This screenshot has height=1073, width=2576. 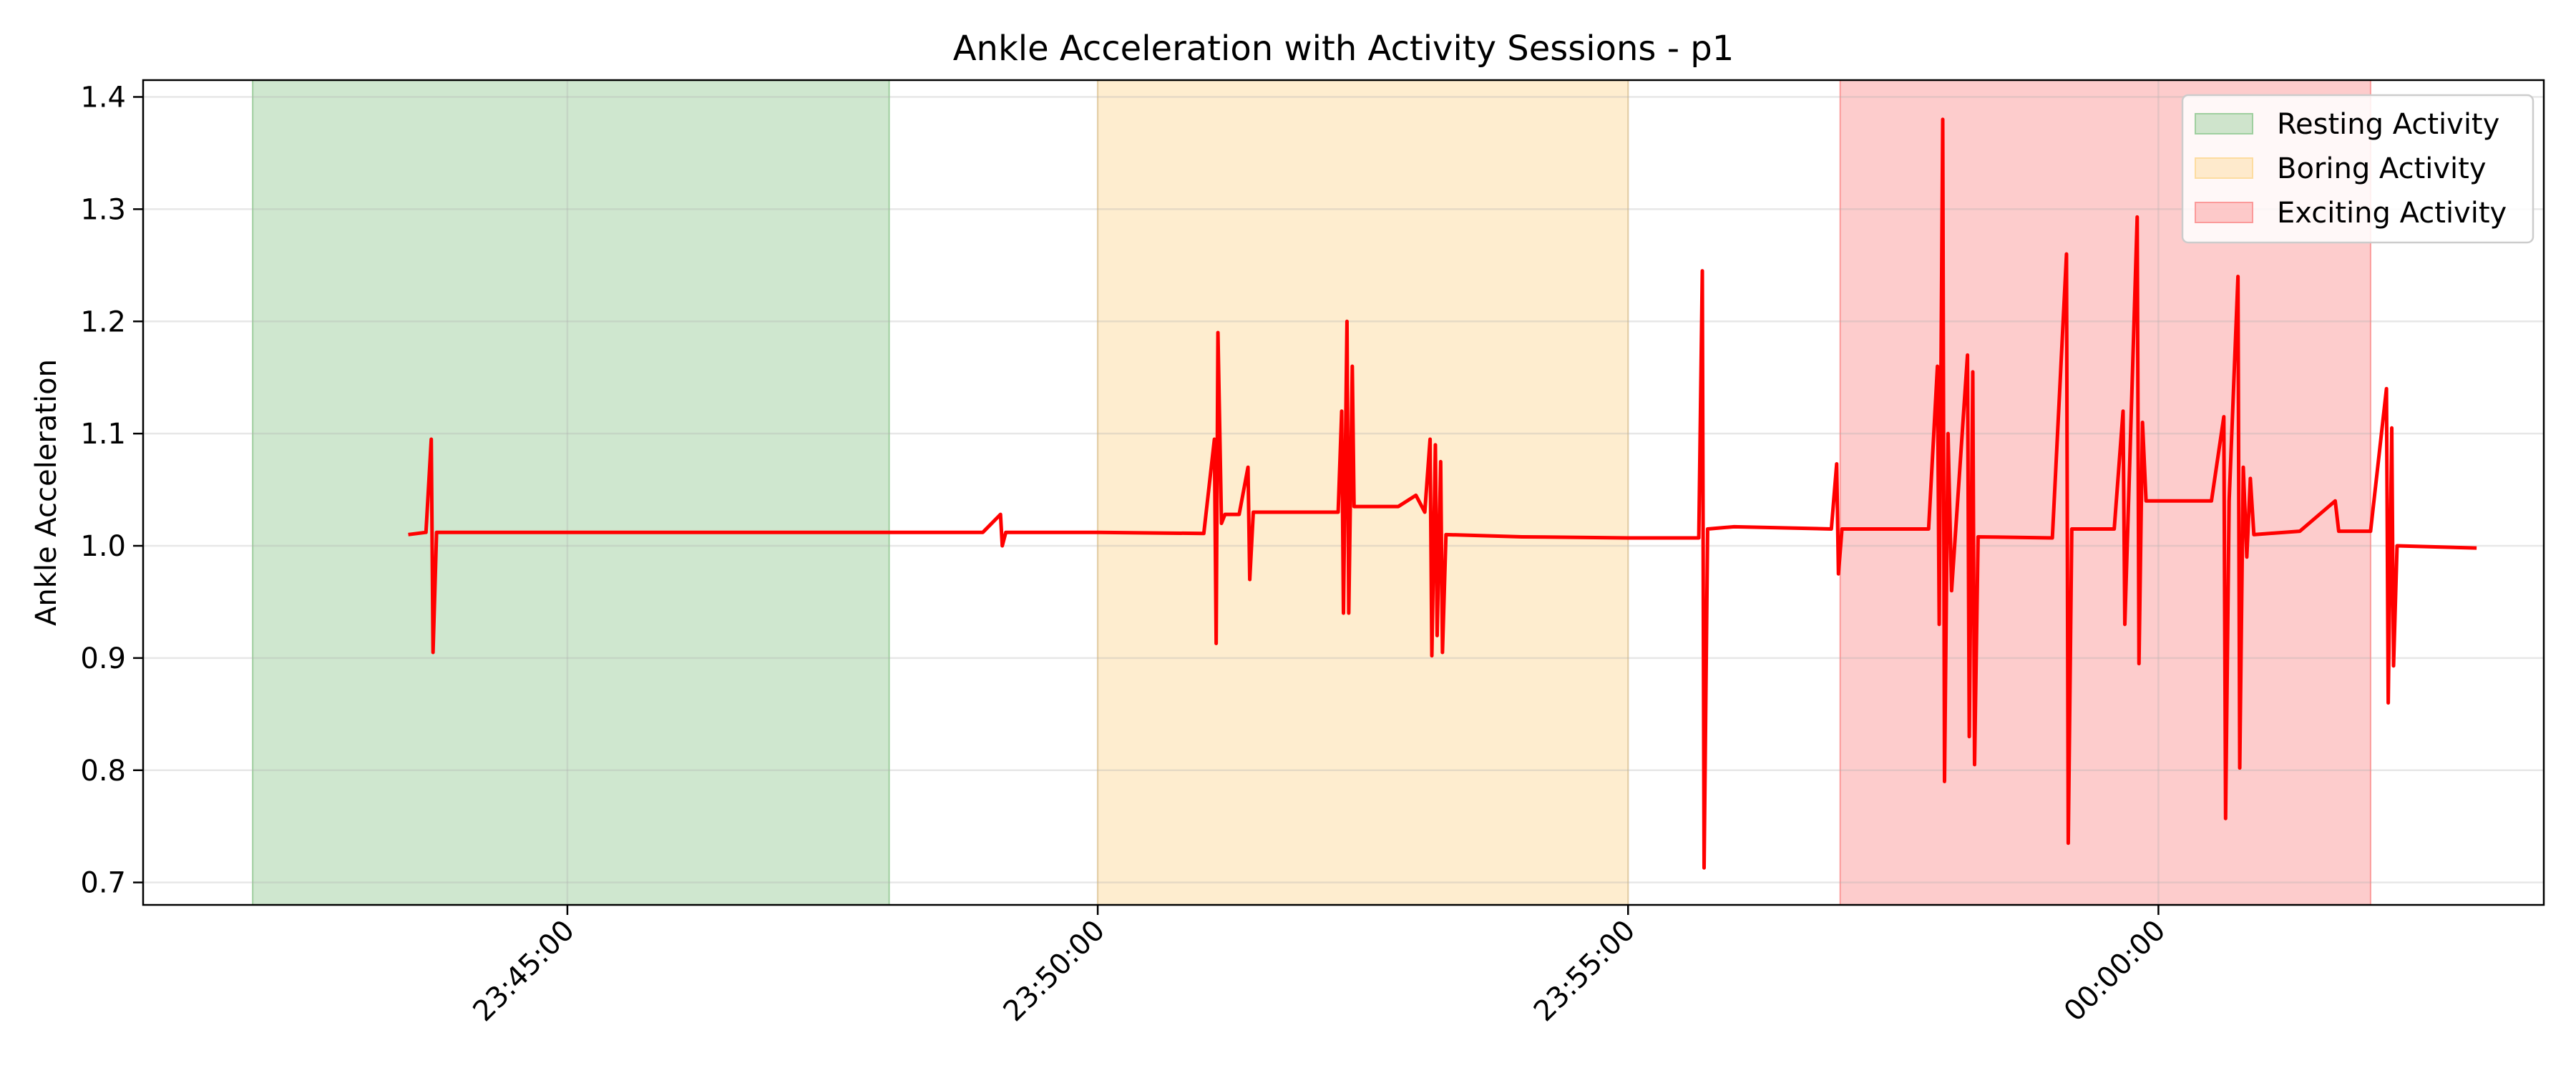 What do you see at coordinates (103, 98) in the screenshot?
I see `y-tick-label: 1.4` at bounding box center [103, 98].